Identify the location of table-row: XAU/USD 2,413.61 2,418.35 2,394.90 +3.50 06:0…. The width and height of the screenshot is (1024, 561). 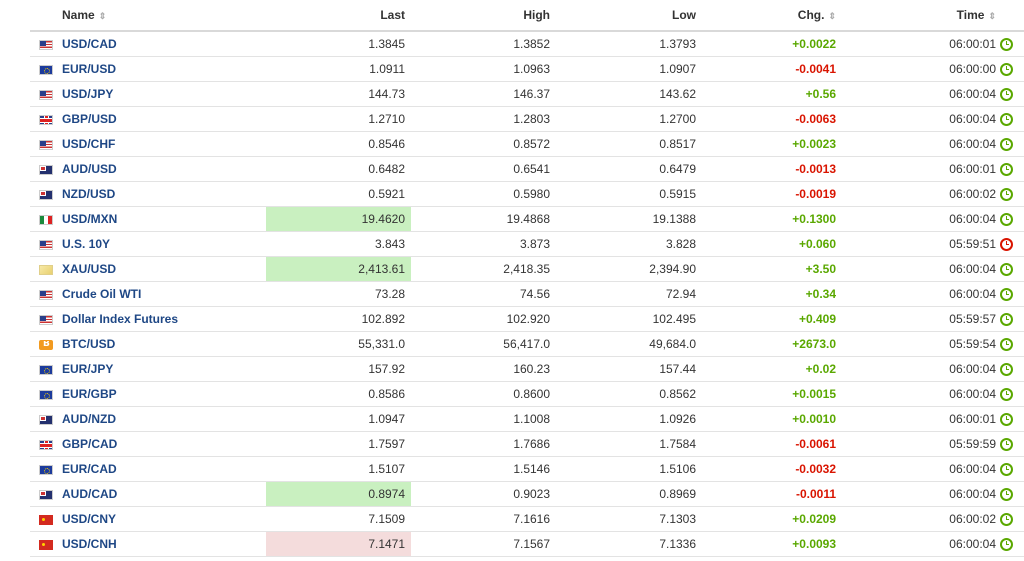
(527, 269).